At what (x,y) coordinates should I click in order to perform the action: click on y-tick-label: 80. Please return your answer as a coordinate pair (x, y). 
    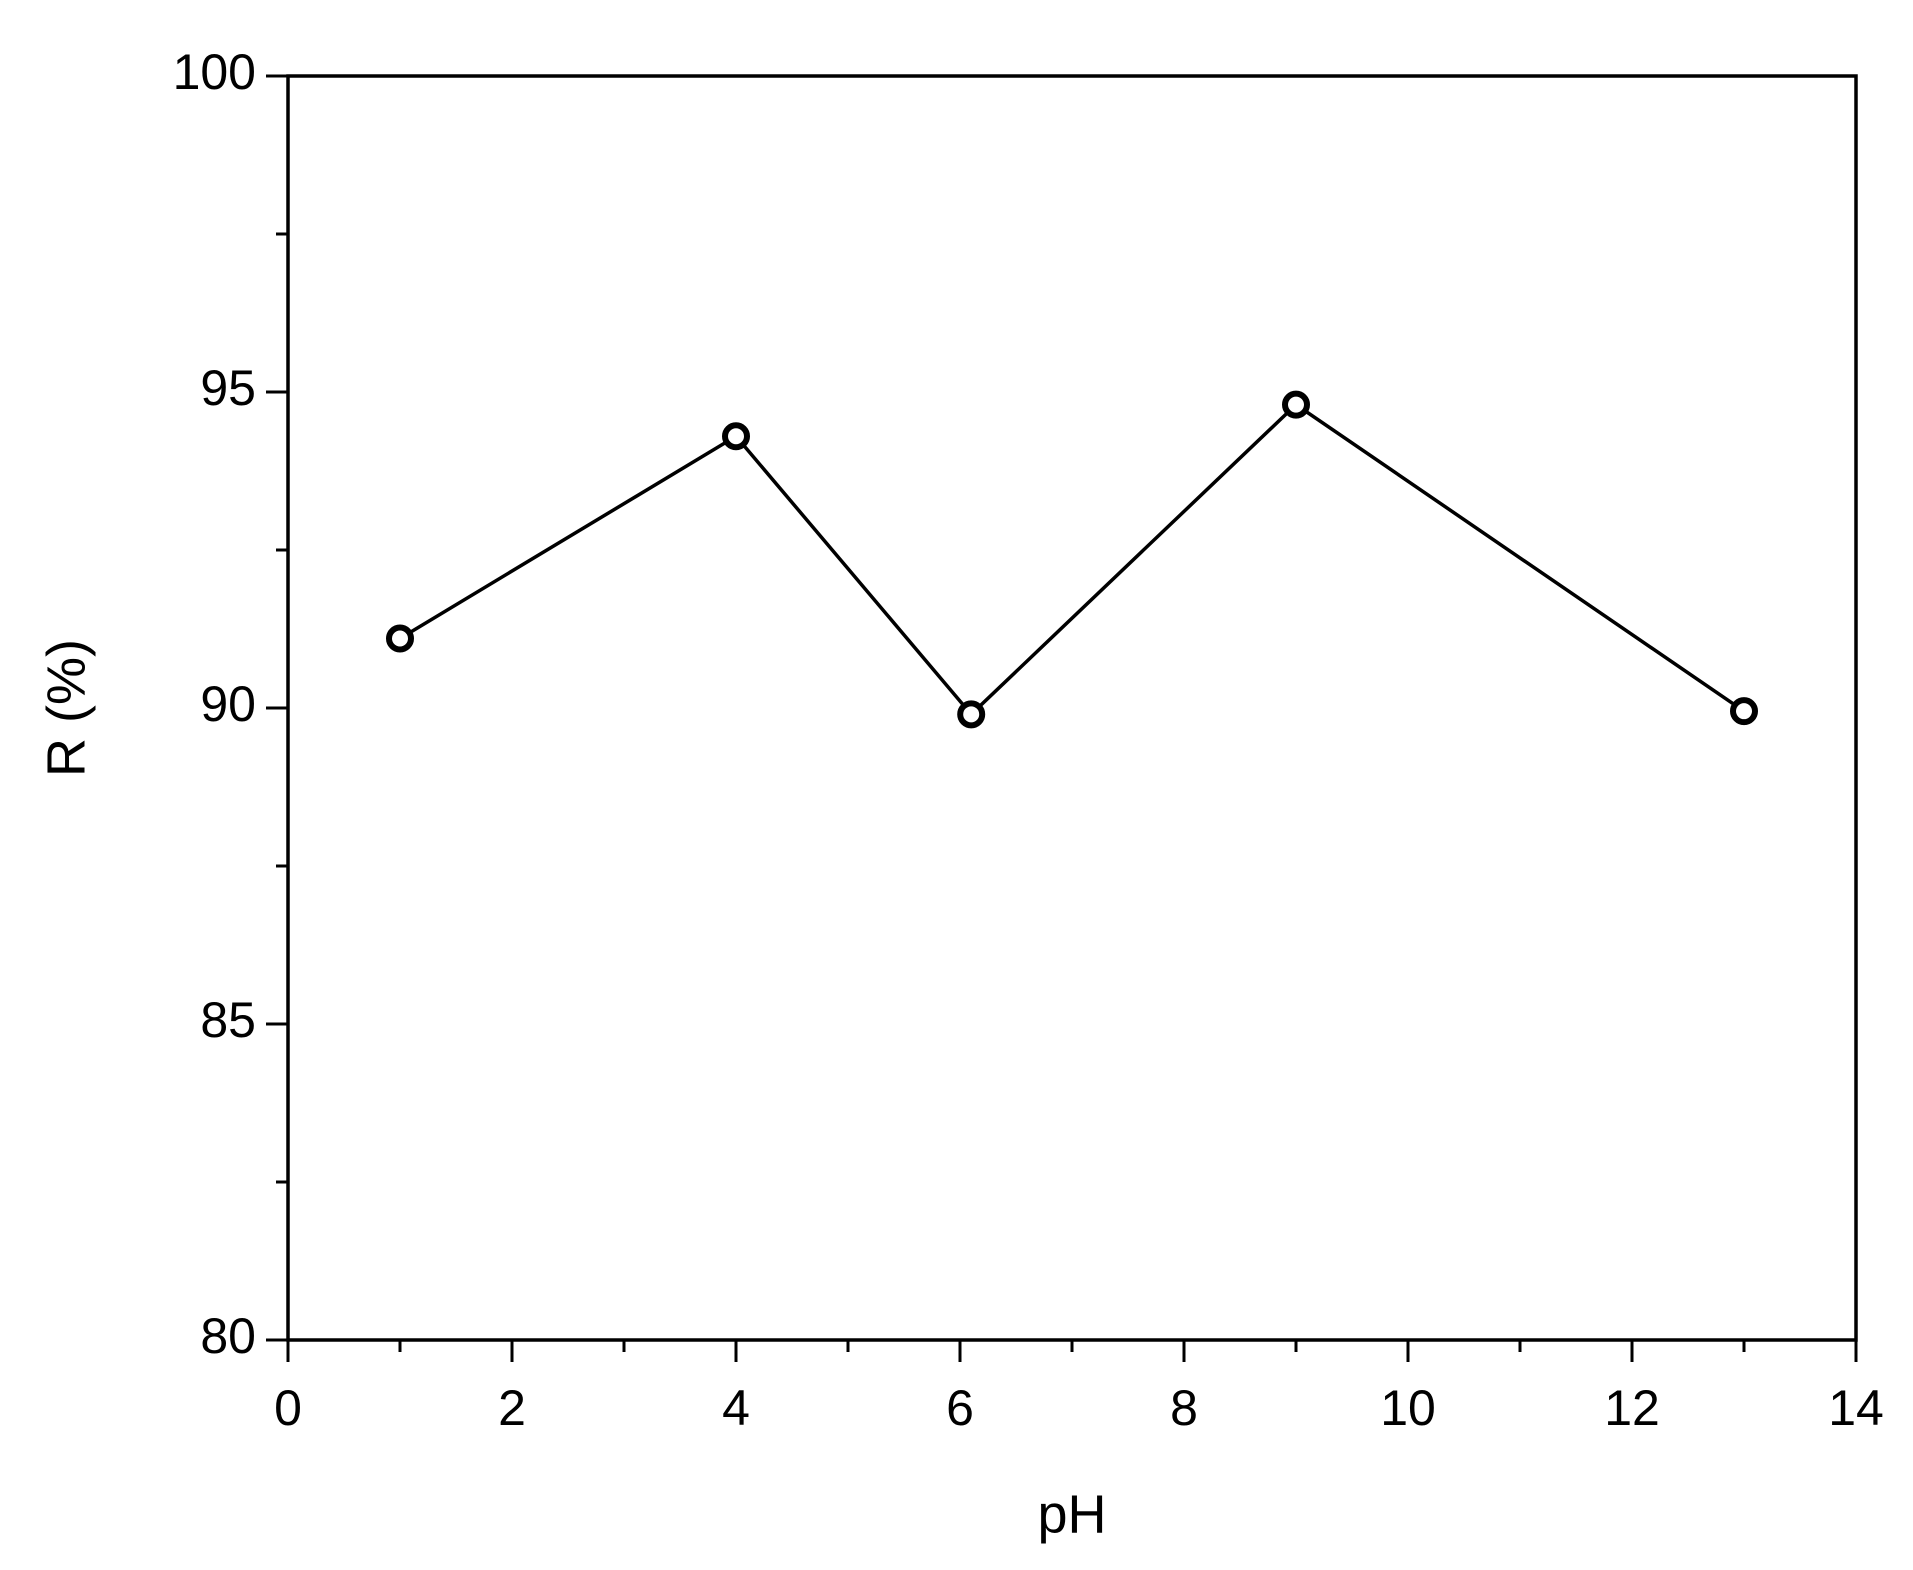
    Looking at the image, I should click on (228, 1336).